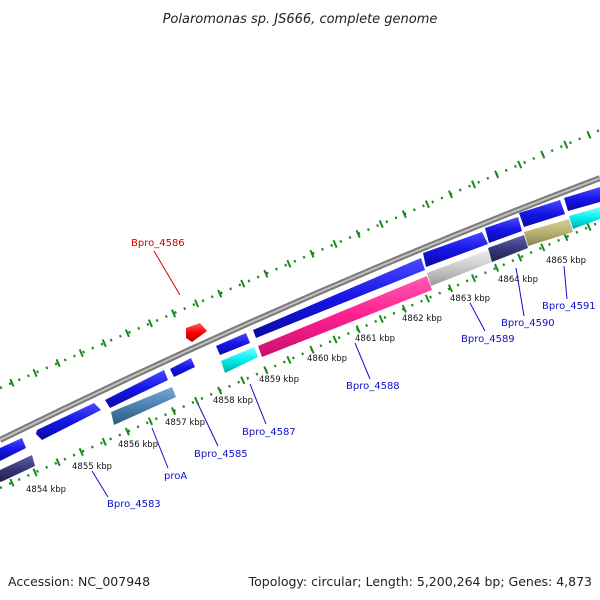  What do you see at coordinates (300, 19) in the screenshot?
I see `genome-title: Polaromonas sp. JS666, complete genome` at bounding box center [300, 19].